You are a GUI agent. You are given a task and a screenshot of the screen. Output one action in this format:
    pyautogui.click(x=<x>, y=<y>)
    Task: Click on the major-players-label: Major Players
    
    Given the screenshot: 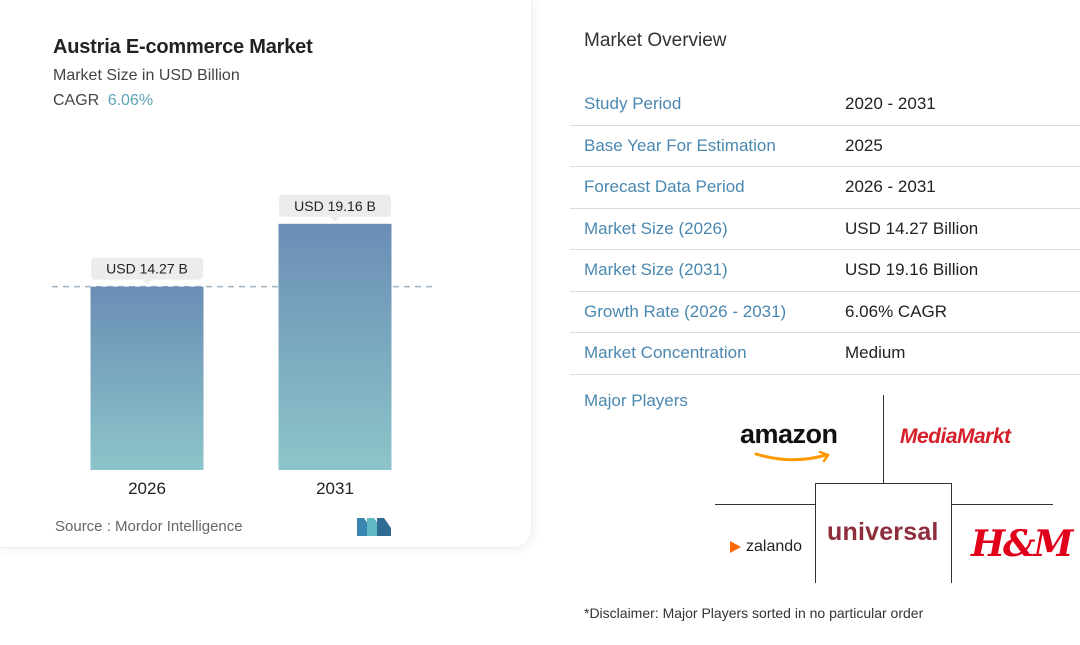 What is the action you would take?
    pyautogui.click(x=636, y=400)
    